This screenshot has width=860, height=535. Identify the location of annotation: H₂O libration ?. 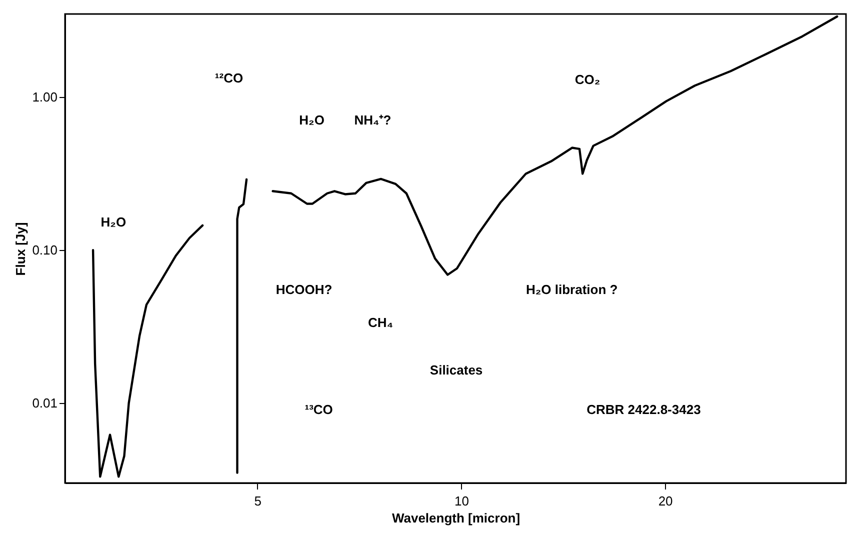
(572, 289).